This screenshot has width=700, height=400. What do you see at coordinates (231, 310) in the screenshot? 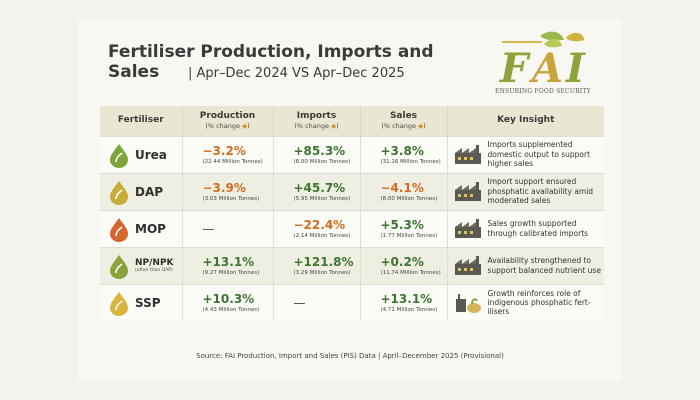
I see `production-quantity: (4.43 Million Tonnes)` at bounding box center [231, 310].